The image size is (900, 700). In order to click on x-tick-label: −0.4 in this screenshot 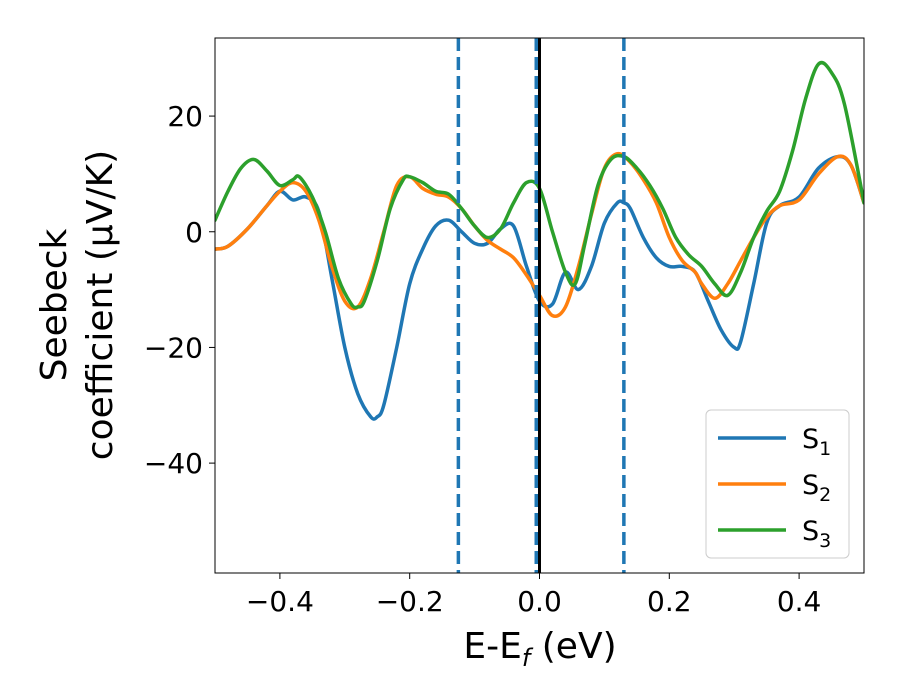, I will do `click(280, 601)`.